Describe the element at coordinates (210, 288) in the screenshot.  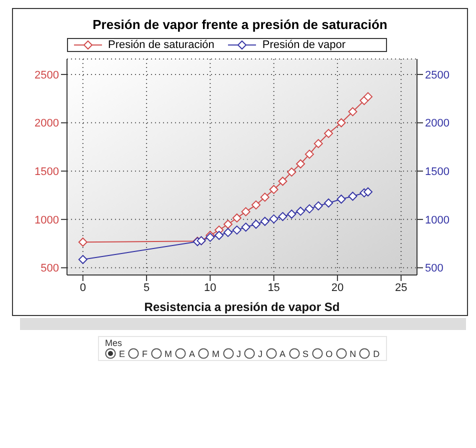
I see `x-tick-label: 10` at that location.